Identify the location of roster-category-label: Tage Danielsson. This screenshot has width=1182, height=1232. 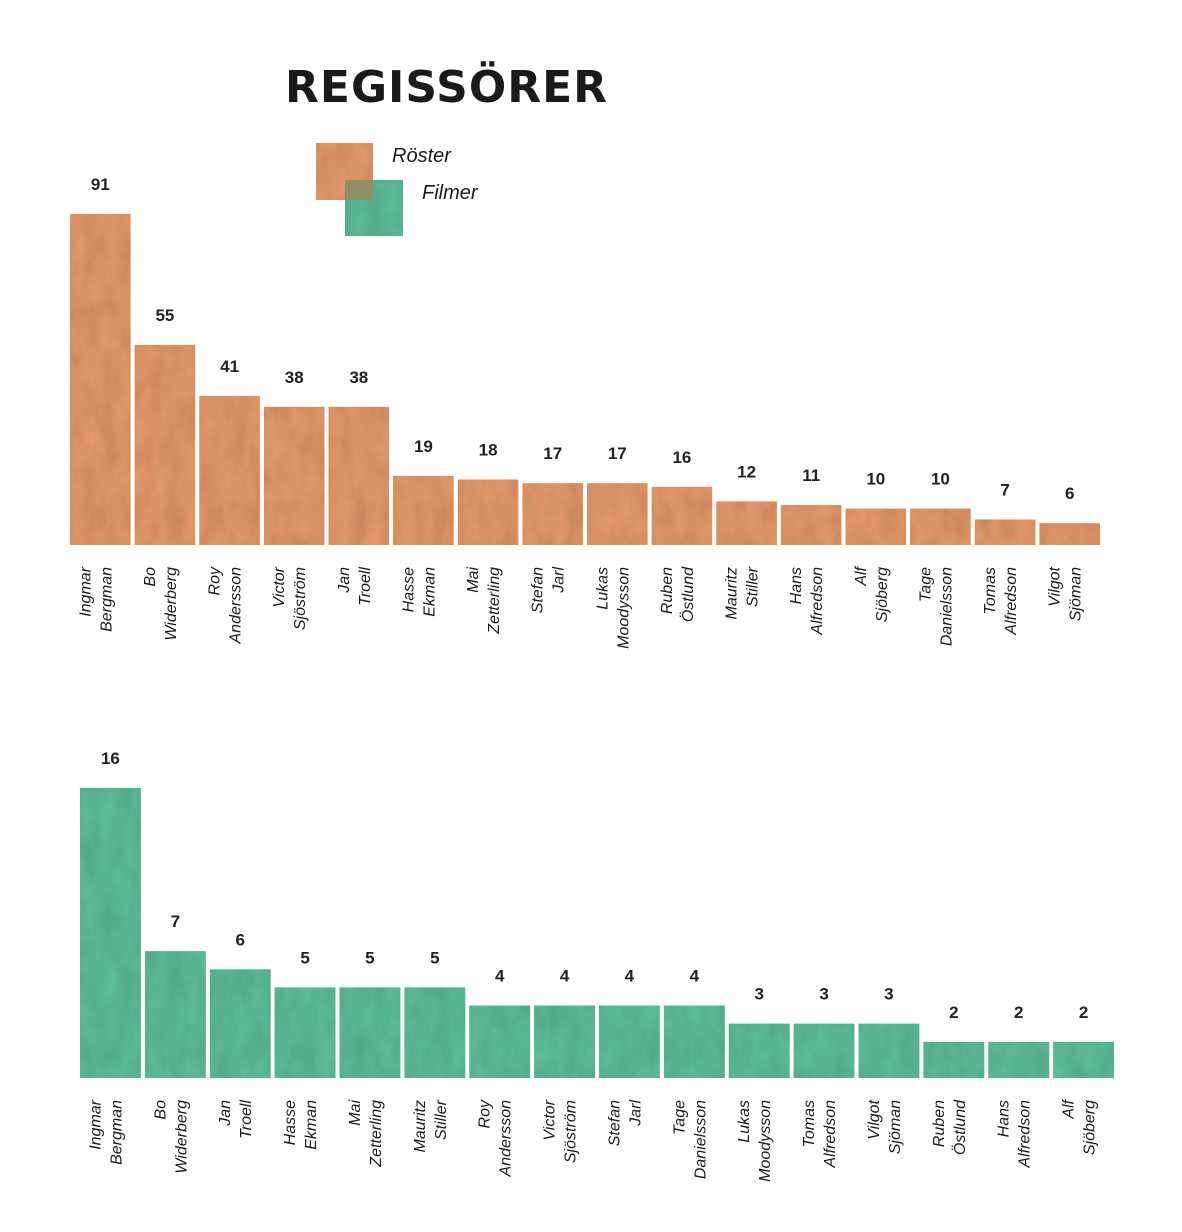
(936, 606).